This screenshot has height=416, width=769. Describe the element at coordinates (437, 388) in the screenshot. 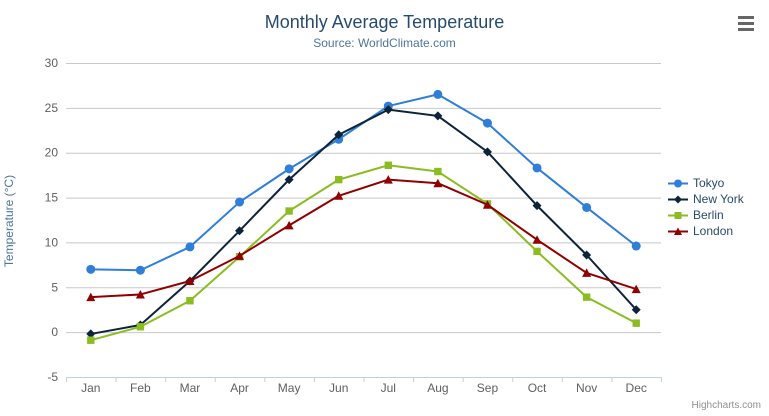

I see `svg-text: Aug` at that location.